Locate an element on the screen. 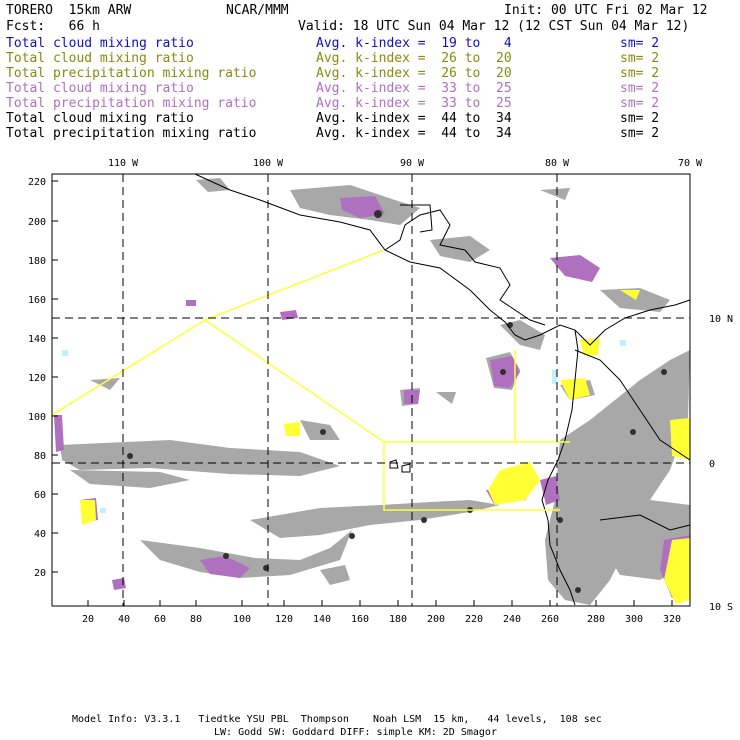  top-lon-labels: 110 W 100 W 90 W 80 W 70 W is located at coordinates (405, 163).